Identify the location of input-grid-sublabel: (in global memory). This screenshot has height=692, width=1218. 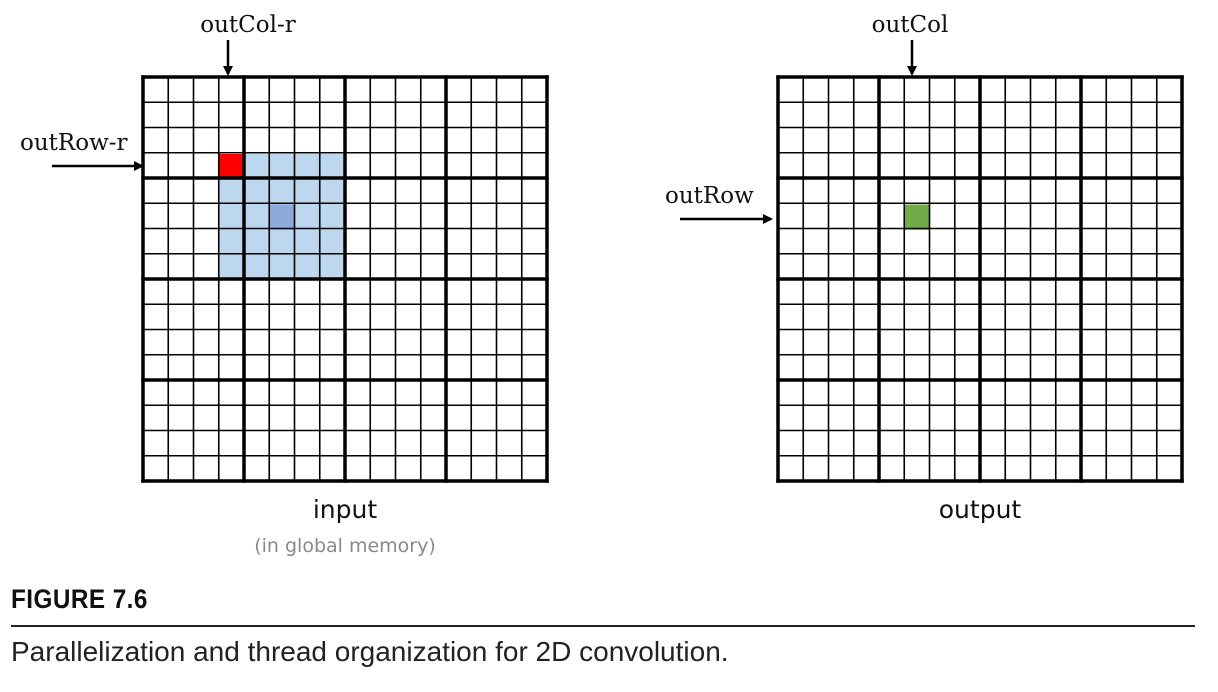
(345, 546).